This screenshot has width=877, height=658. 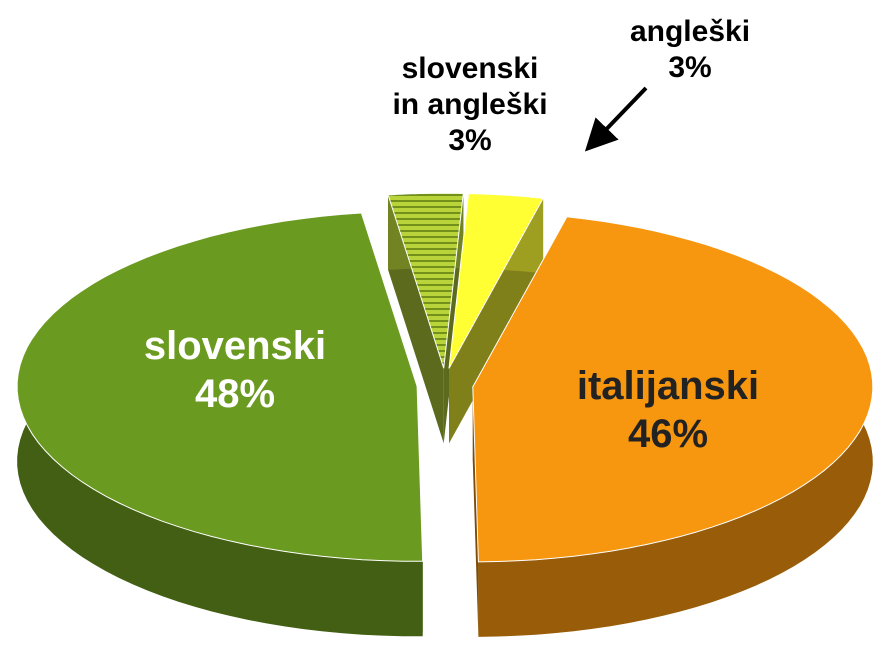 What do you see at coordinates (470, 86) in the screenshot?
I see `category-label: slovenski in angleški` at bounding box center [470, 86].